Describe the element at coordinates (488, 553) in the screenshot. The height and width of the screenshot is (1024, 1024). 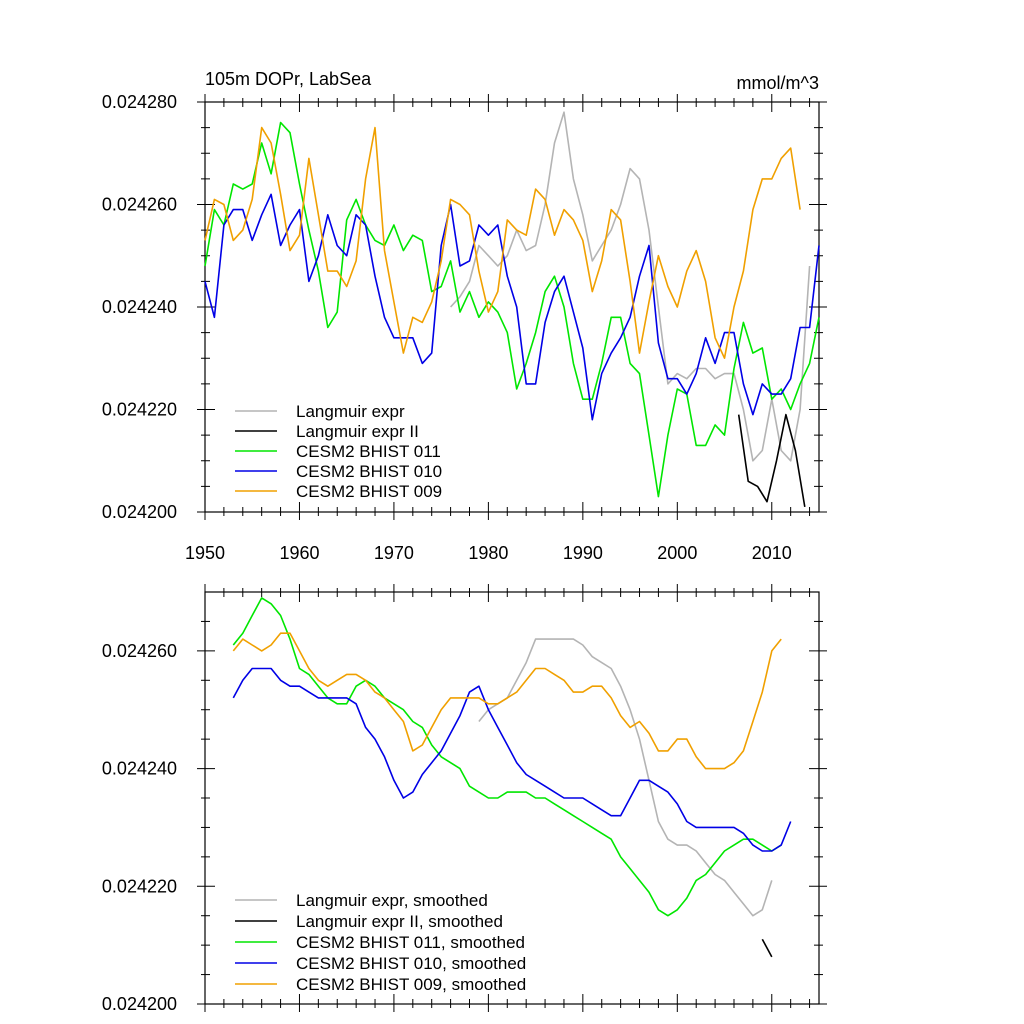
I see `x-tick-label: 1980` at that location.